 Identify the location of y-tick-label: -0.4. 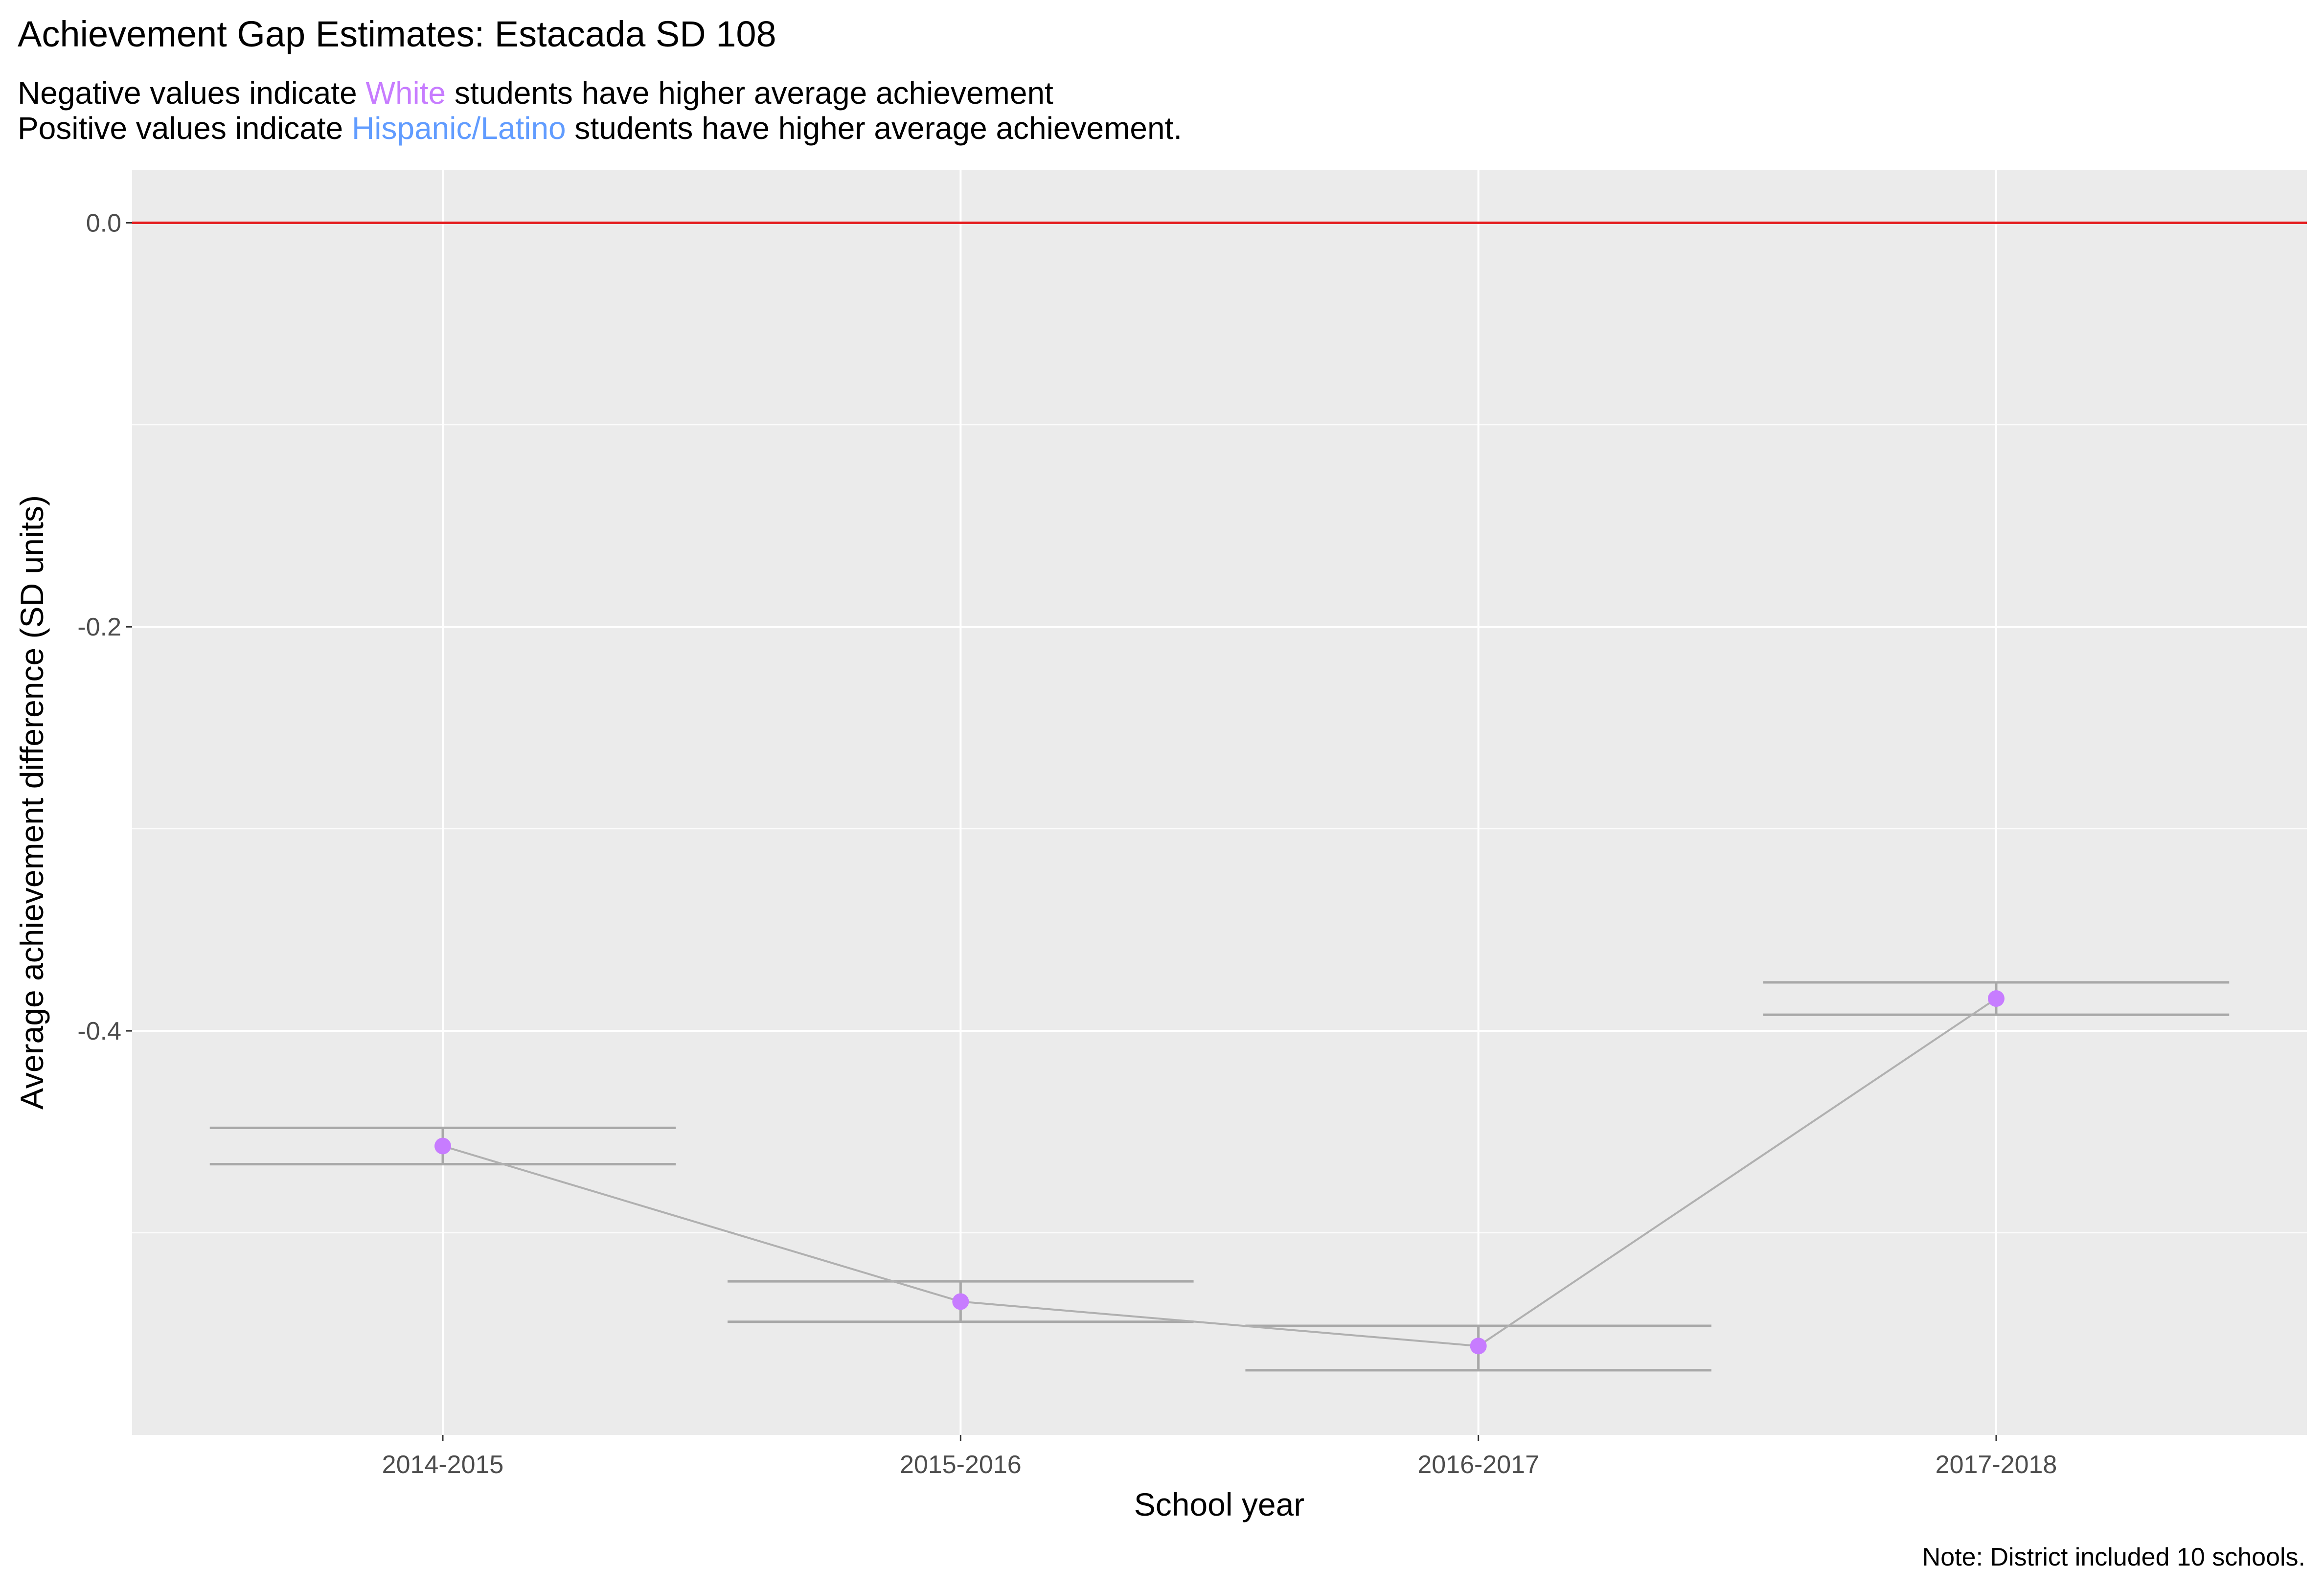
(99, 1031).